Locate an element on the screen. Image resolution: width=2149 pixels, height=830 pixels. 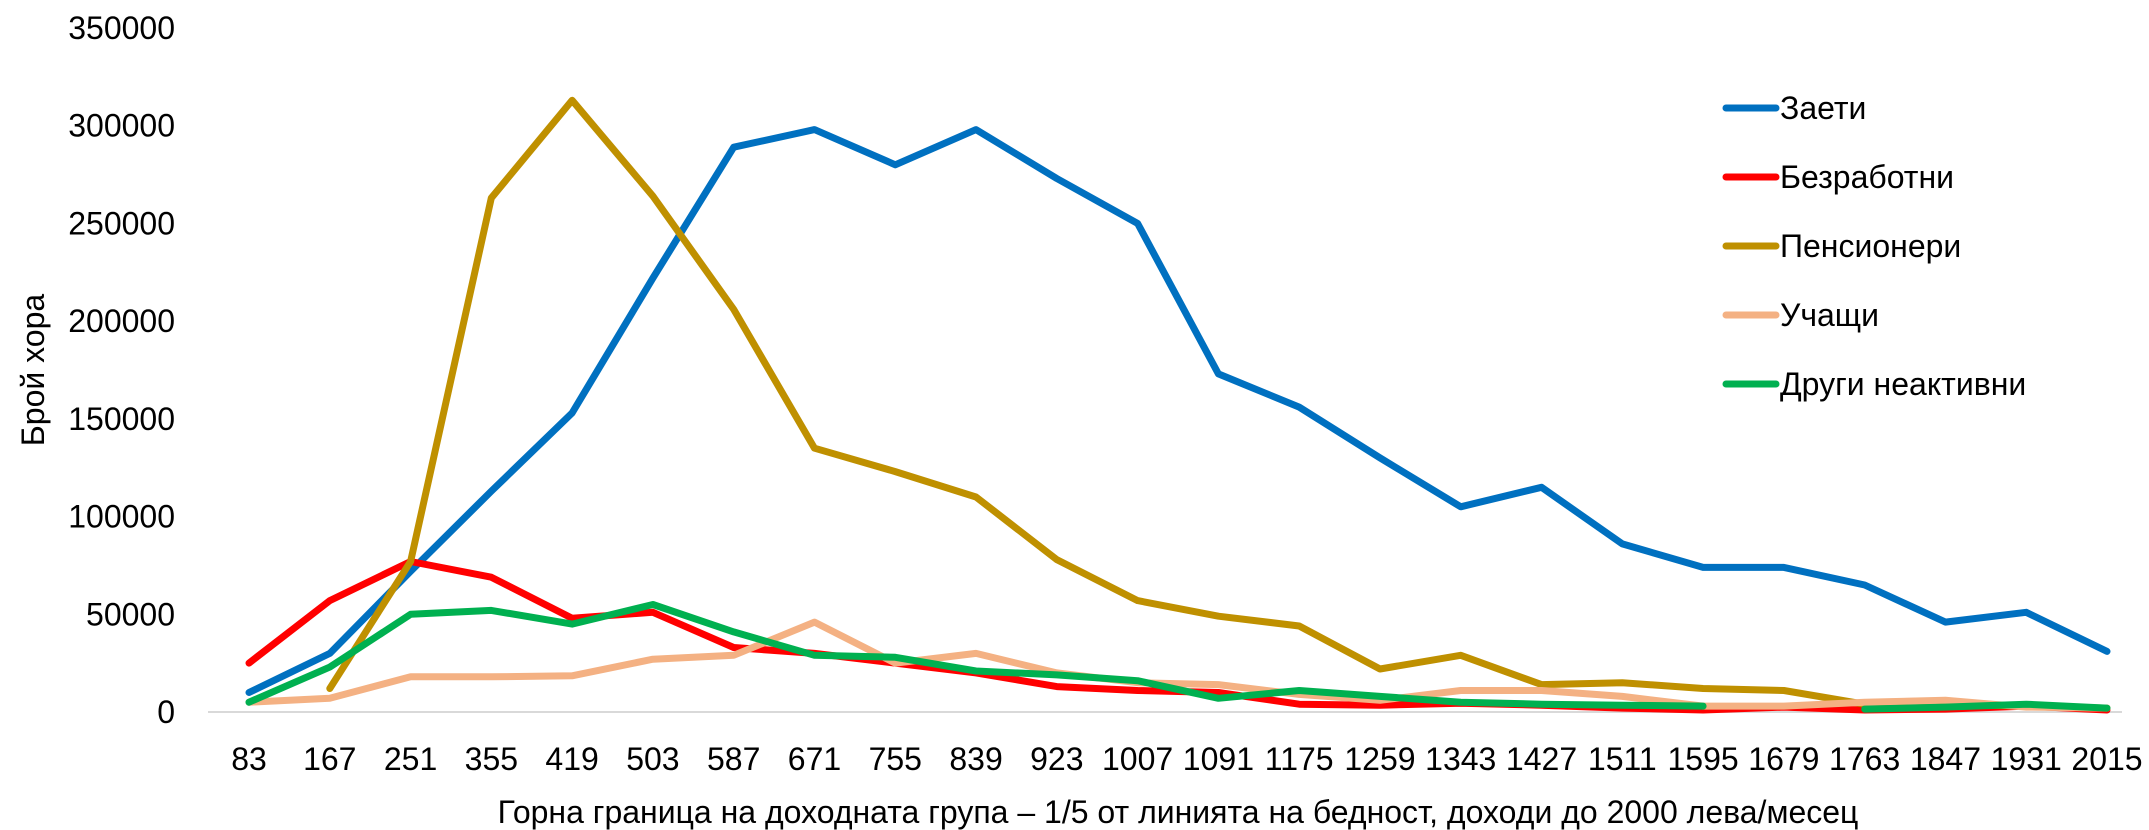
y-tick-label: 150000 is located at coordinates (121, 419).